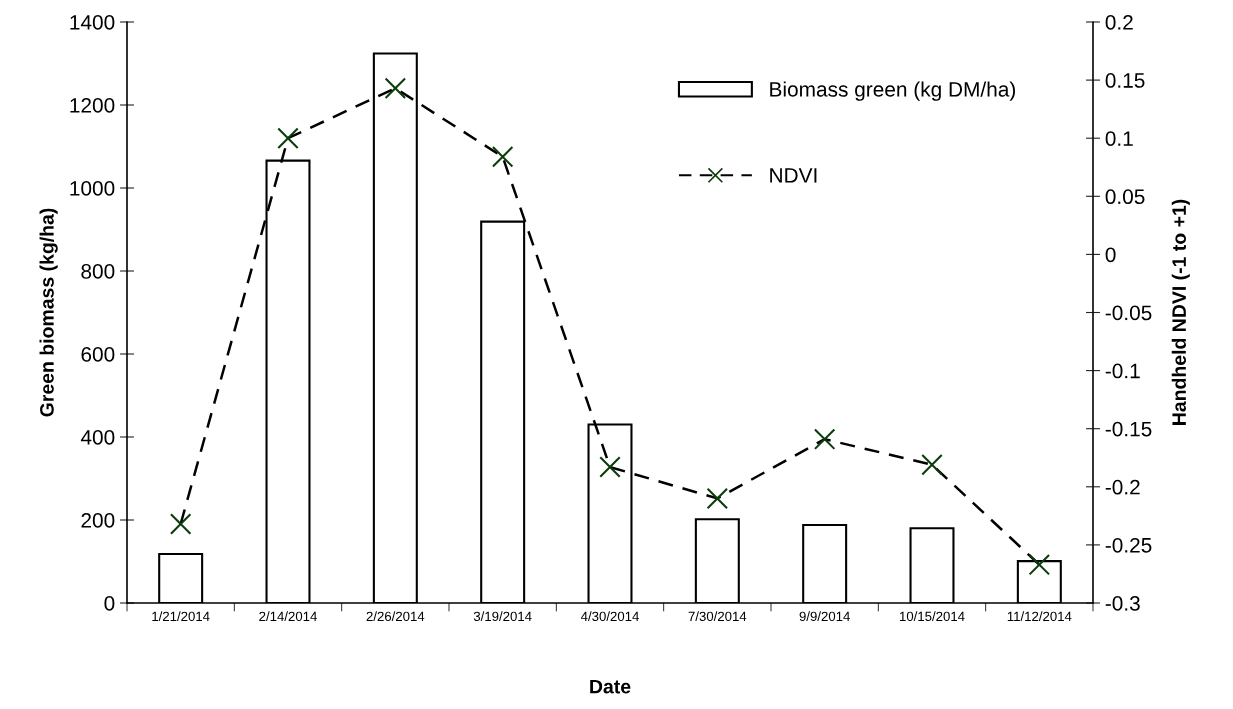  What do you see at coordinates (1128, 429) in the screenshot?
I see `y2-tick-label: -0.15` at bounding box center [1128, 429].